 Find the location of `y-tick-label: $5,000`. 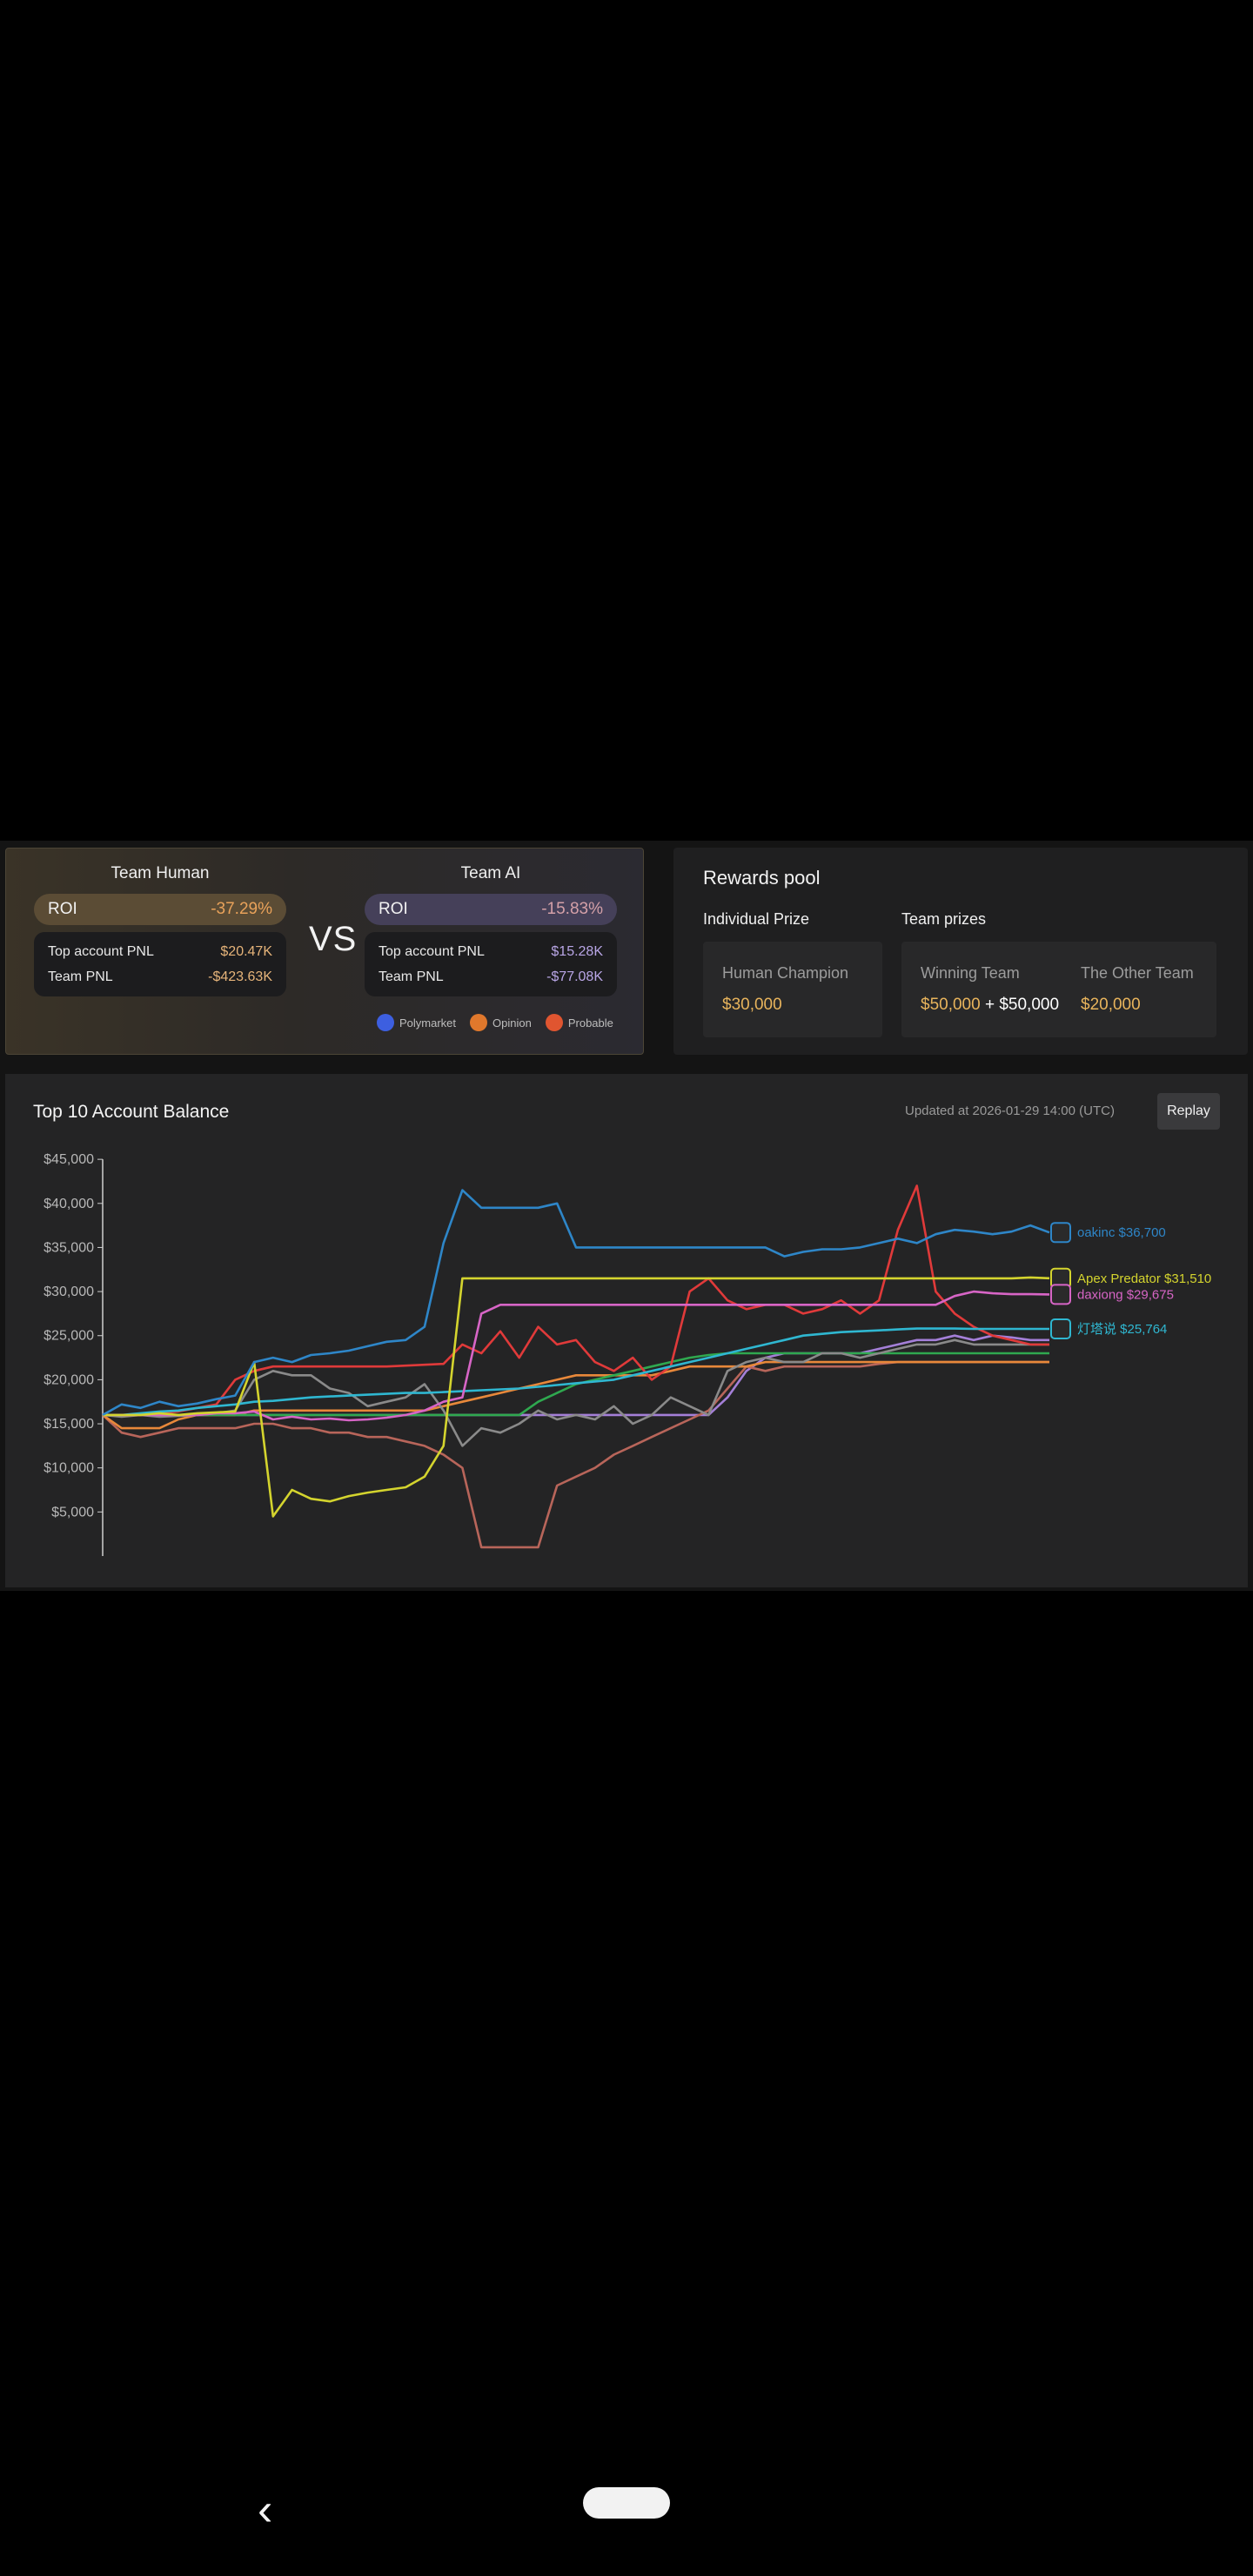

y-tick-label: $5,000 is located at coordinates (72, 1512).